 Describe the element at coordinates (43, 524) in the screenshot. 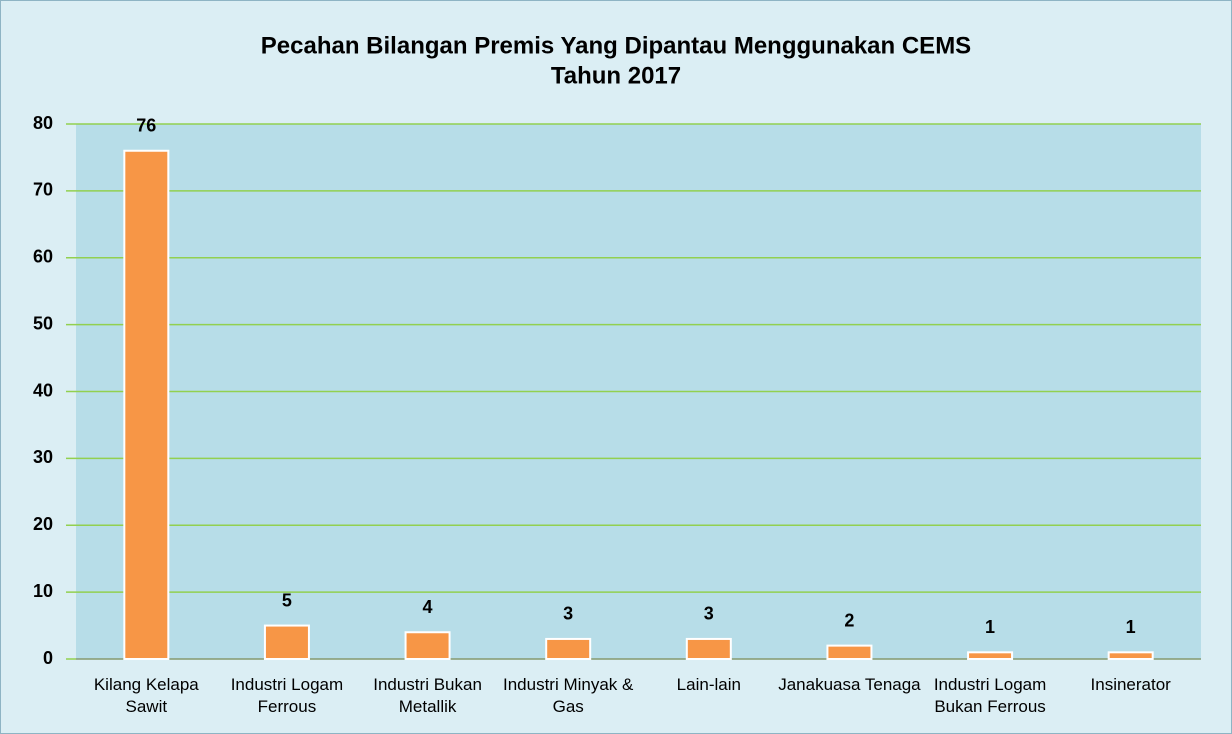

I see `y-tick-label: 20` at that location.